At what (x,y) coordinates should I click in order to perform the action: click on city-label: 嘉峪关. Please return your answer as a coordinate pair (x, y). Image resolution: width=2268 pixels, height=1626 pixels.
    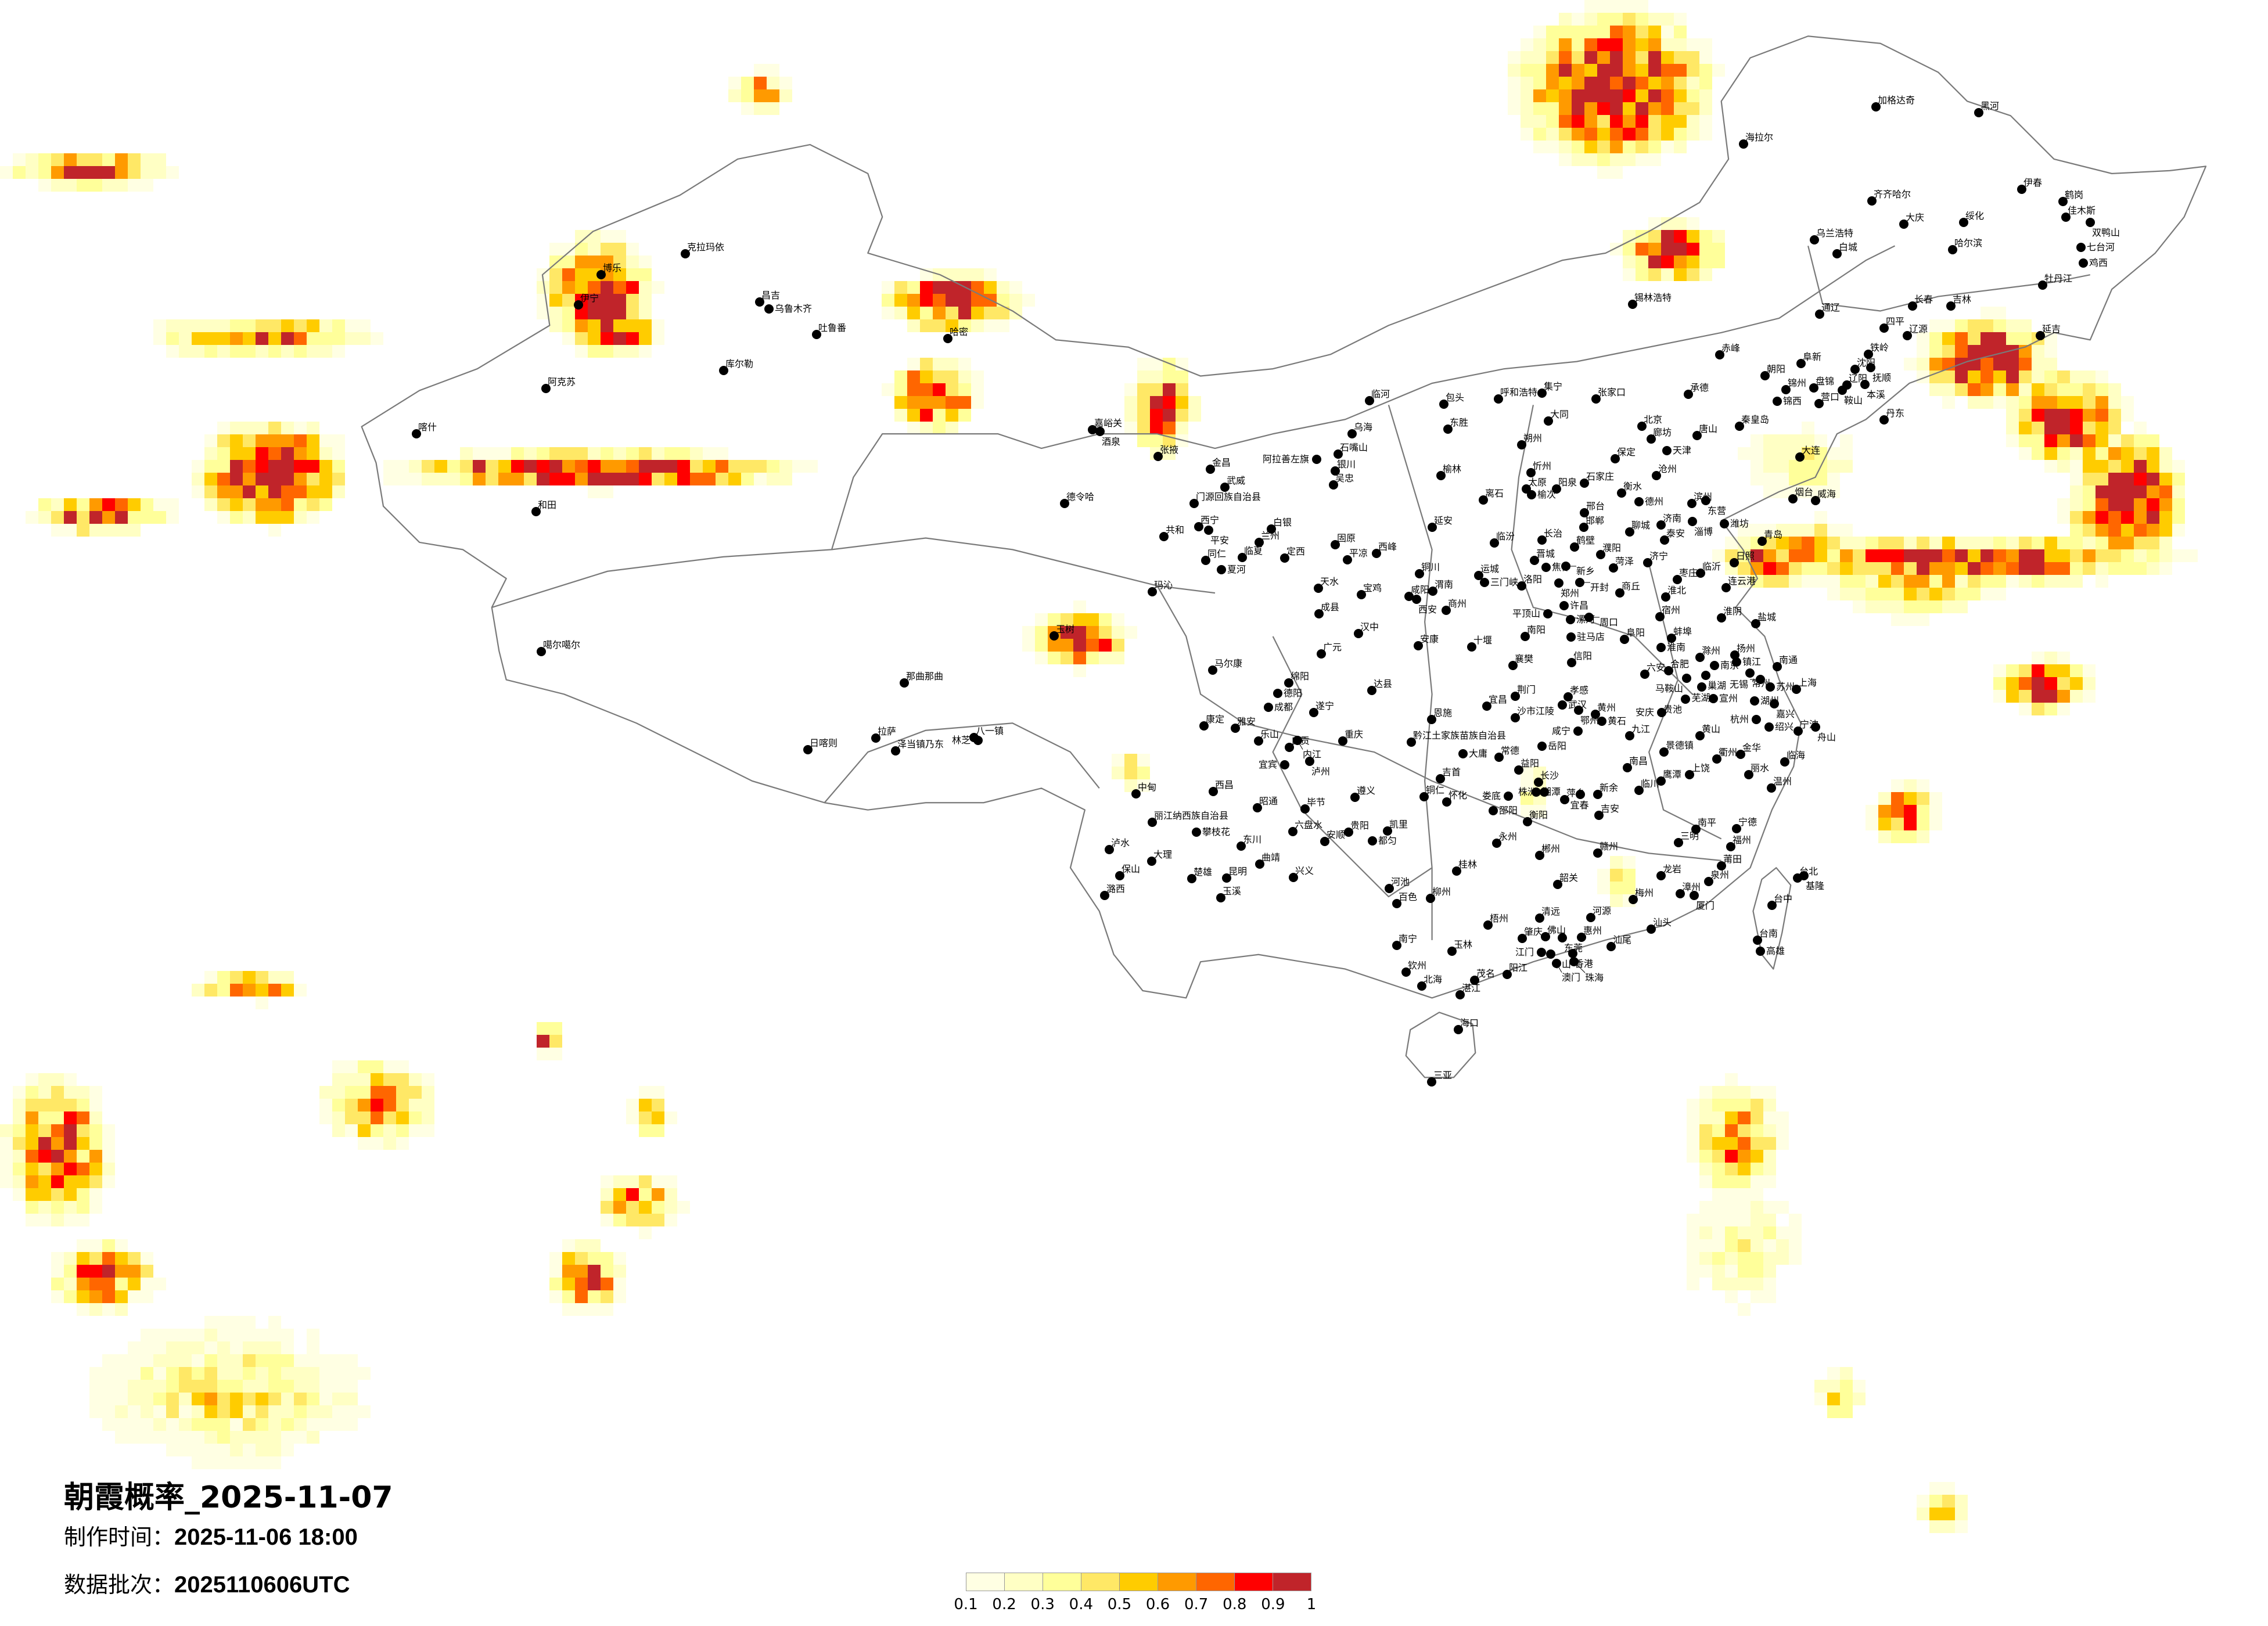
    Looking at the image, I should click on (1108, 423).